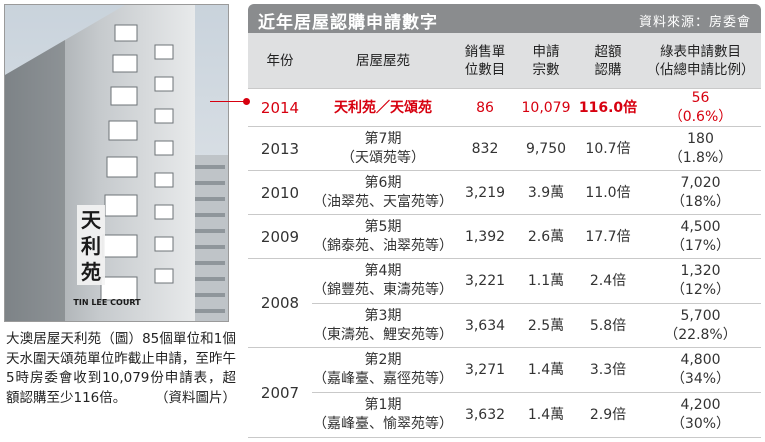  Describe the element at coordinates (107, 302) in the screenshot. I see `sign-english: TIN LEE COURT` at that location.